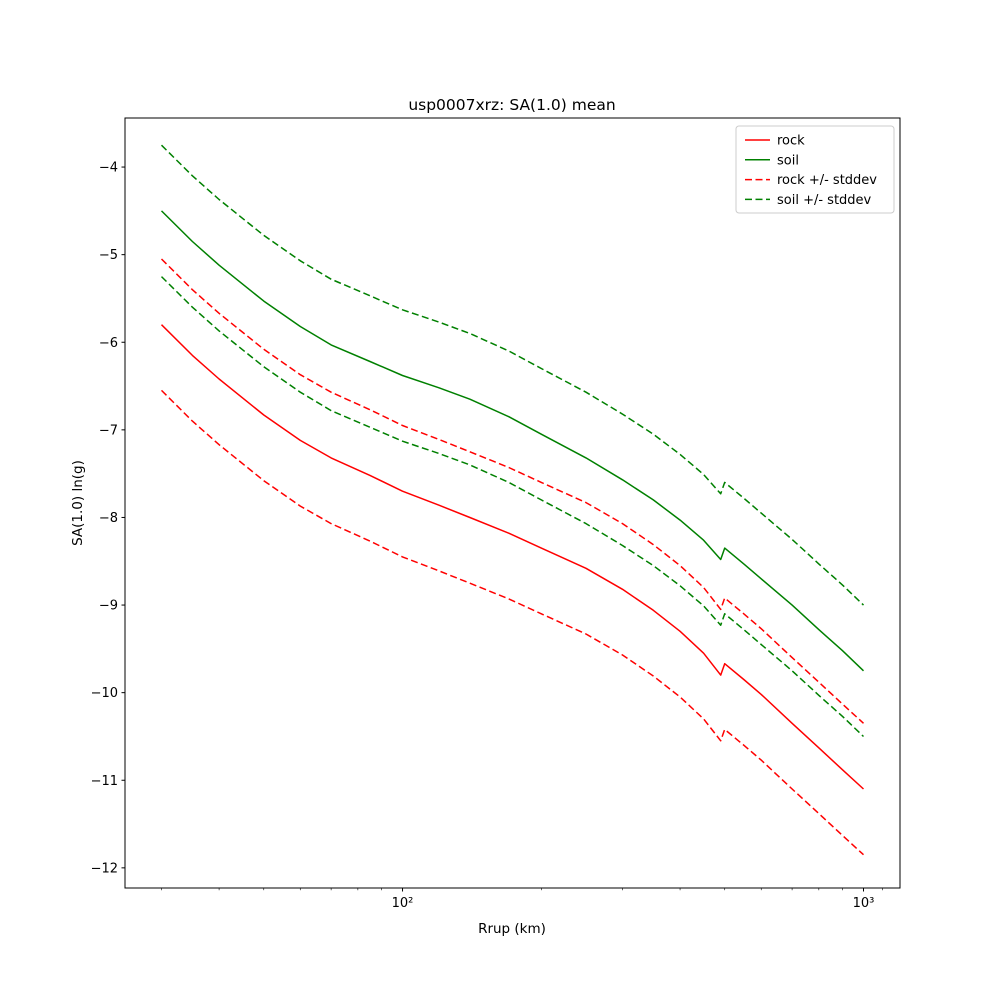  I want to click on y-axis-label: SA(1.0) ln(g), so click(78, 503).